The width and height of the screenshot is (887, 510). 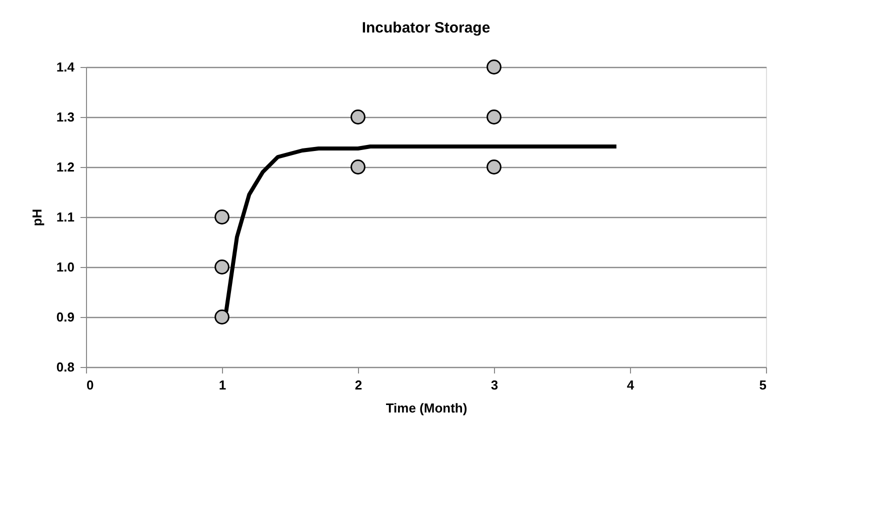 I want to click on y-tick-label: 1.2, so click(x=65, y=167).